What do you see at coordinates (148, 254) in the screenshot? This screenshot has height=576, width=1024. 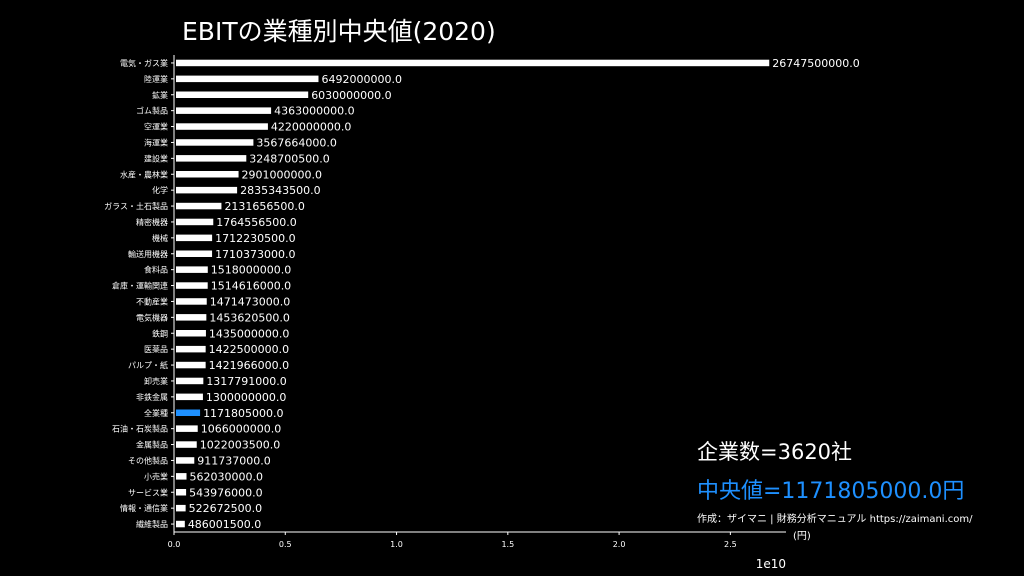 I see `category-label: 輸送用機器` at bounding box center [148, 254].